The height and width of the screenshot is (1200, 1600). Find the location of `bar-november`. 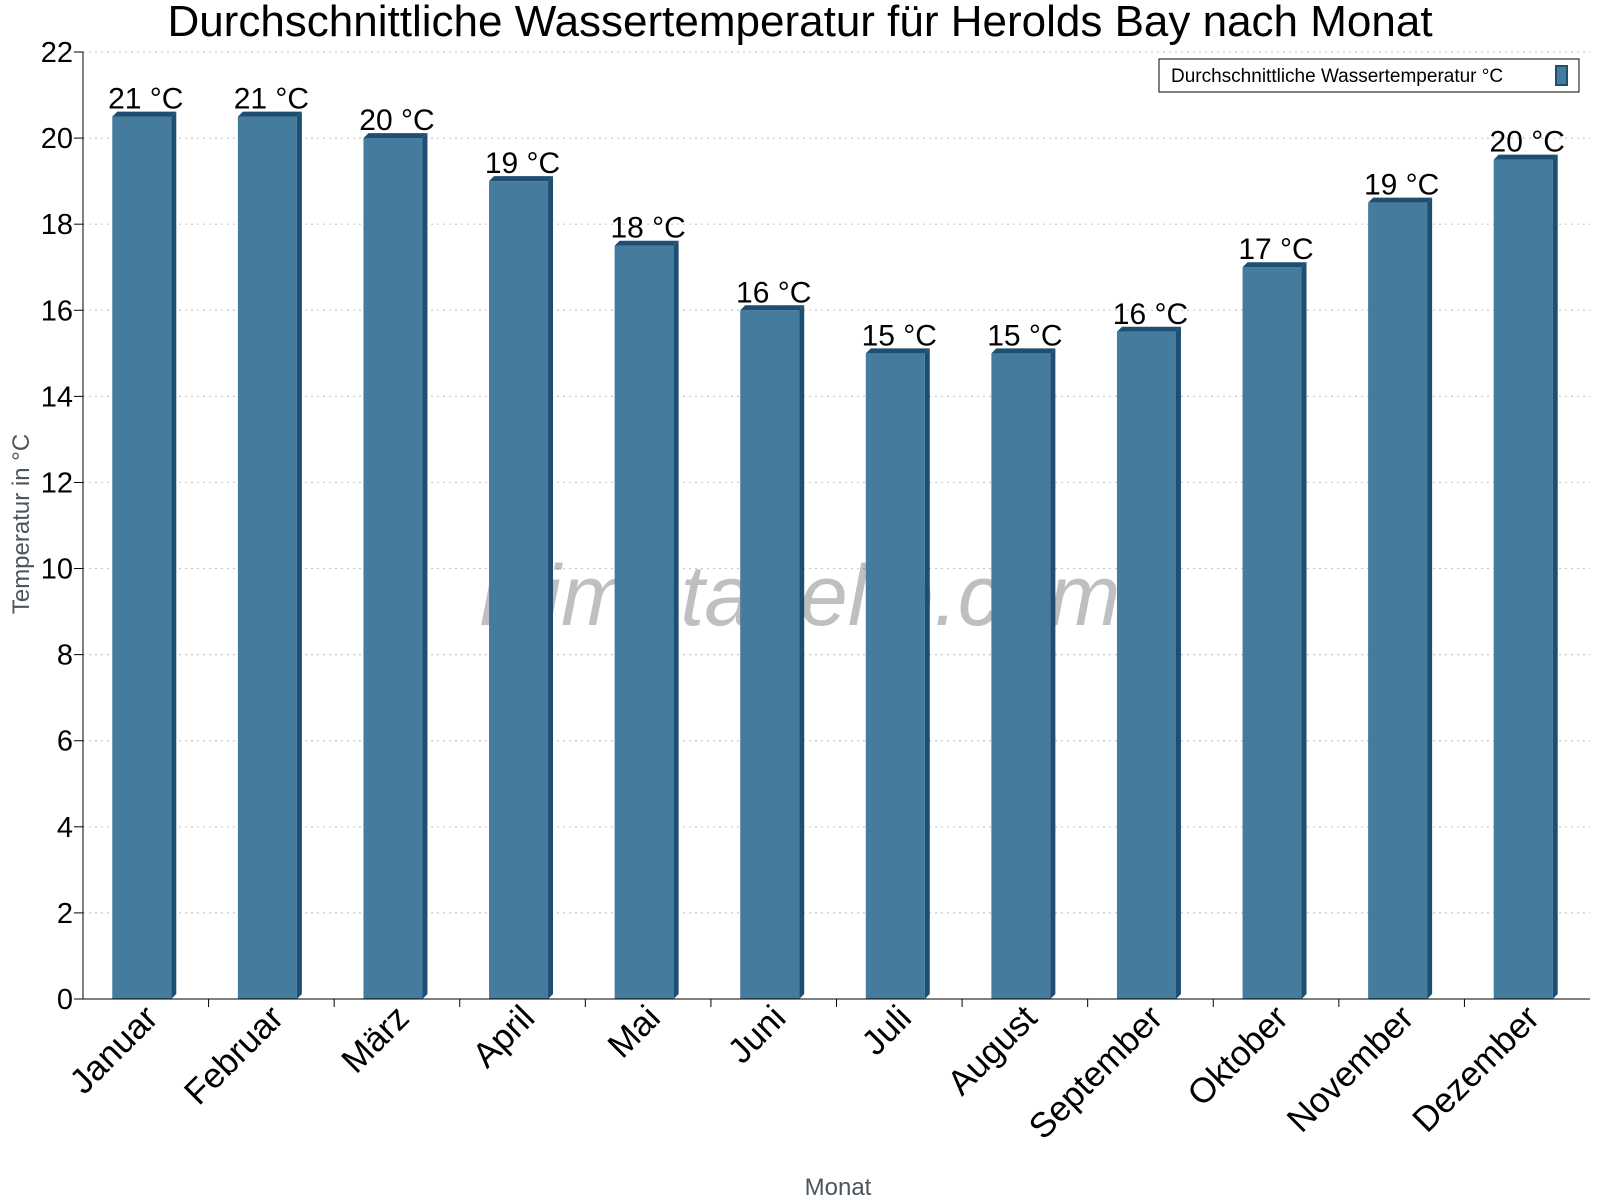

bar-november is located at coordinates (1400, 598).